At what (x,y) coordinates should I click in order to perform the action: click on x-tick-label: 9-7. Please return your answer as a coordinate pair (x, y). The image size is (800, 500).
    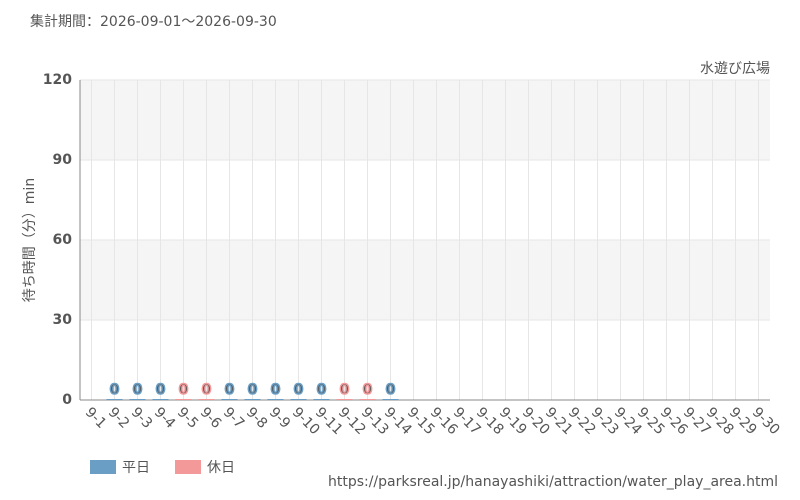
    Looking at the image, I should click on (233, 417).